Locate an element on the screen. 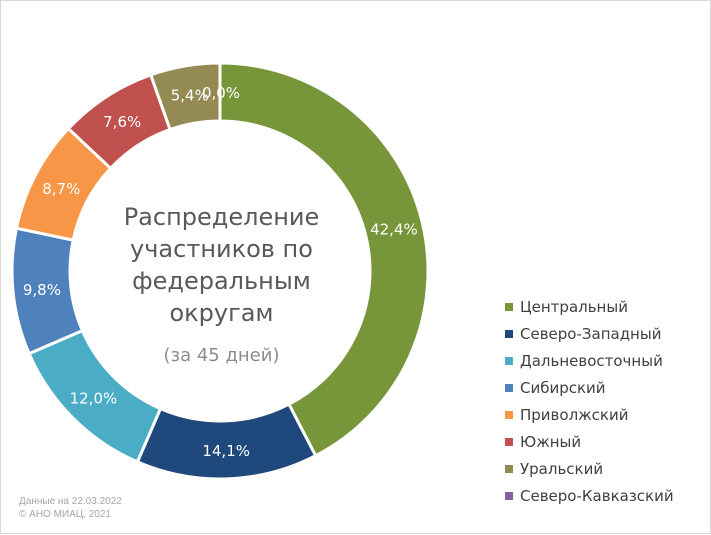 This screenshot has height=535, width=711. legend-label: Дальневосточный is located at coordinates (591, 360).